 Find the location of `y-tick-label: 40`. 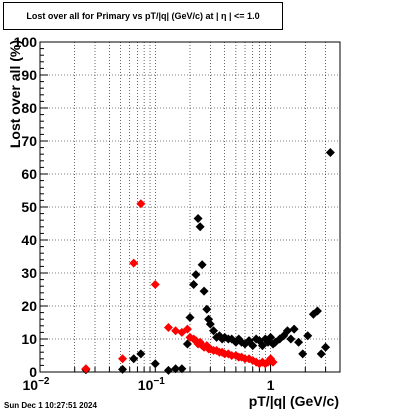

y-tick-label: 40 is located at coordinates (29, 240).